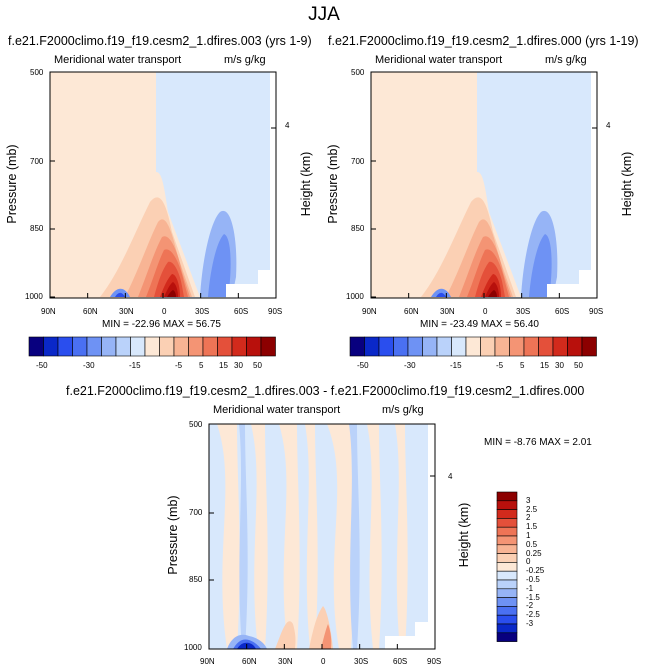 The width and height of the screenshot is (648, 671). Describe the element at coordinates (326, 636) in the screenshot. I see `contour-diff-positive-core` at that location.